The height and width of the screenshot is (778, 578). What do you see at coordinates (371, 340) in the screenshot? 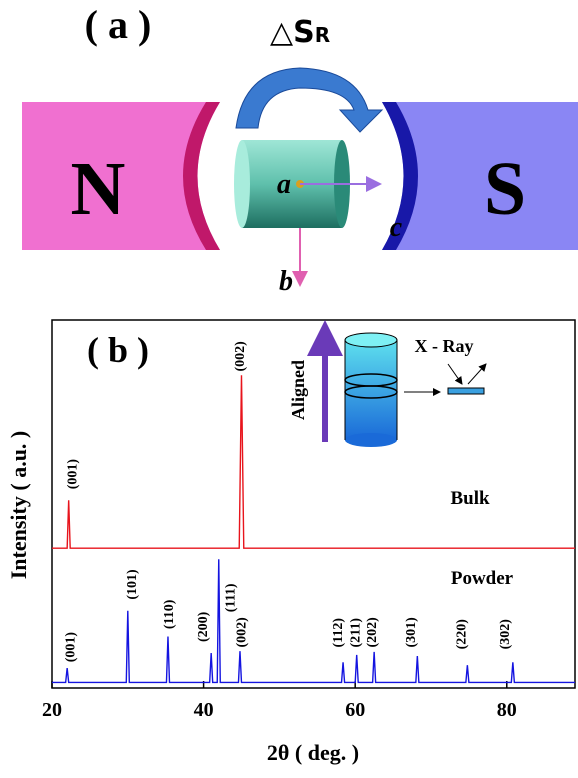
I see `inset-cylinder-top` at bounding box center [371, 340].